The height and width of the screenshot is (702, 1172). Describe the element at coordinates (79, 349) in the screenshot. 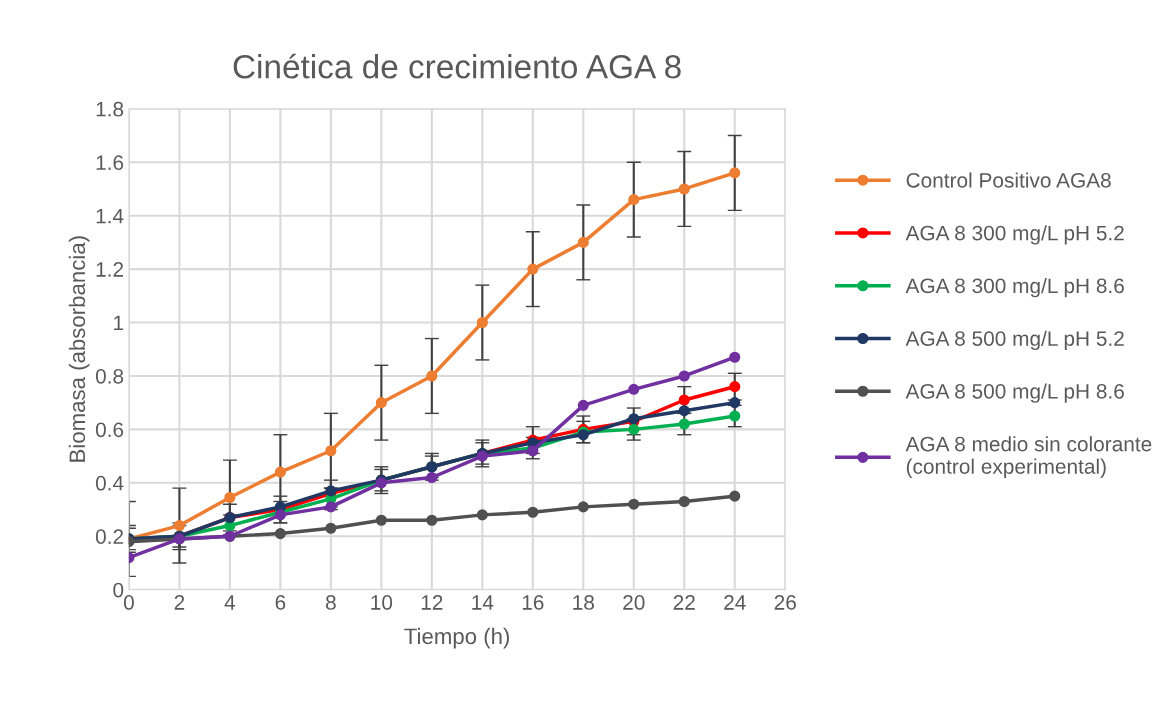

I see `y-axis-title: Biomasa (absorbancia)` at that location.